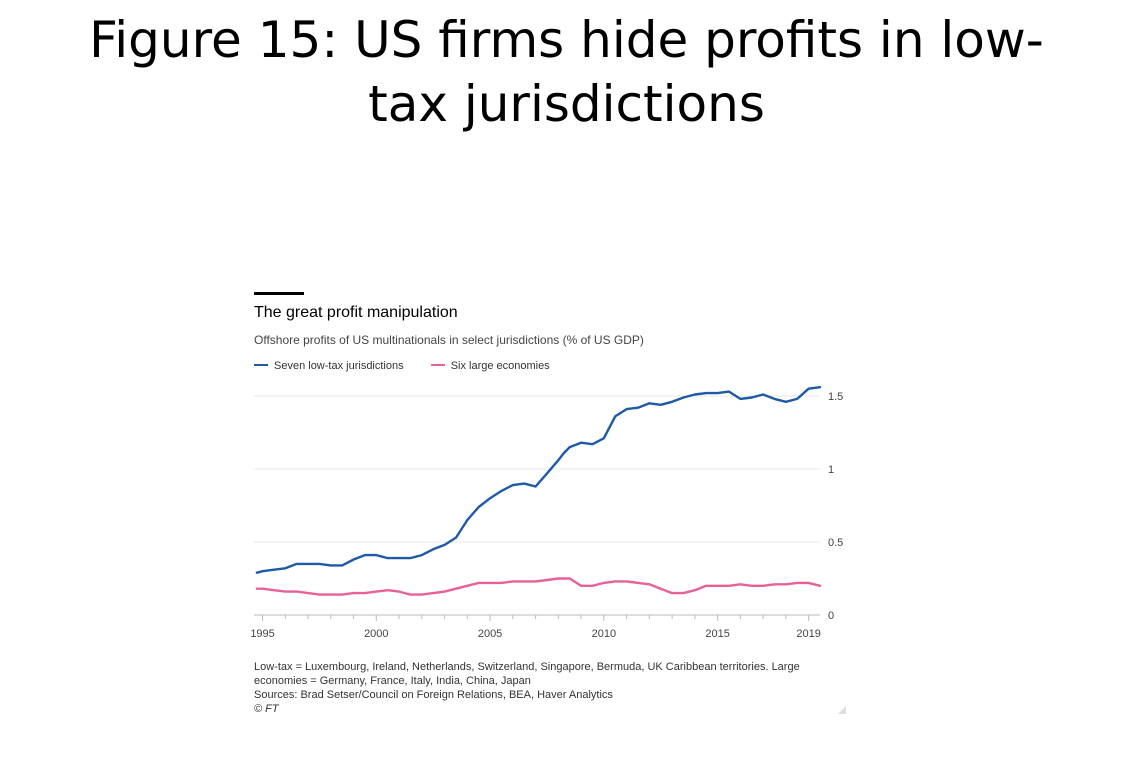 The width and height of the screenshot is (1133, 758). What do you see at coordinates (500, 366) in the screenshot?
I see `legend-label-large-economies: Six large economies` at bounding box center [500, 366].